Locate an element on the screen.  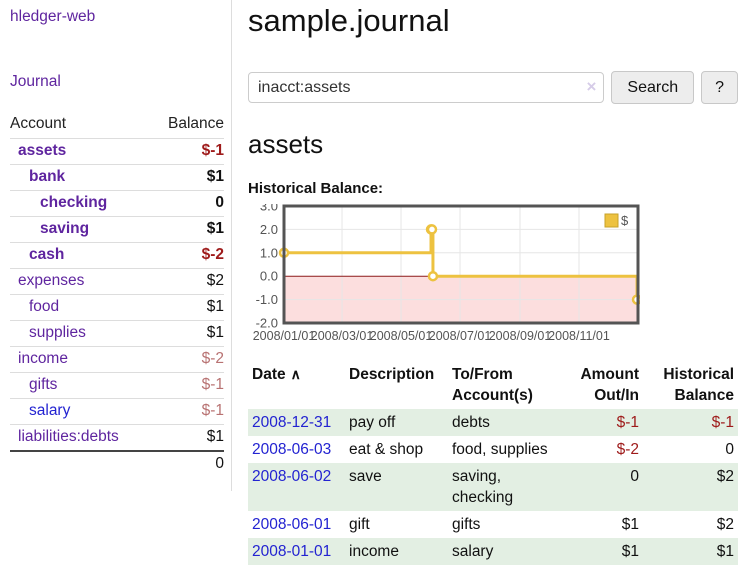
register-row: 2008-01-01 income salary $1 $1 is located at coordinates (493, 551).